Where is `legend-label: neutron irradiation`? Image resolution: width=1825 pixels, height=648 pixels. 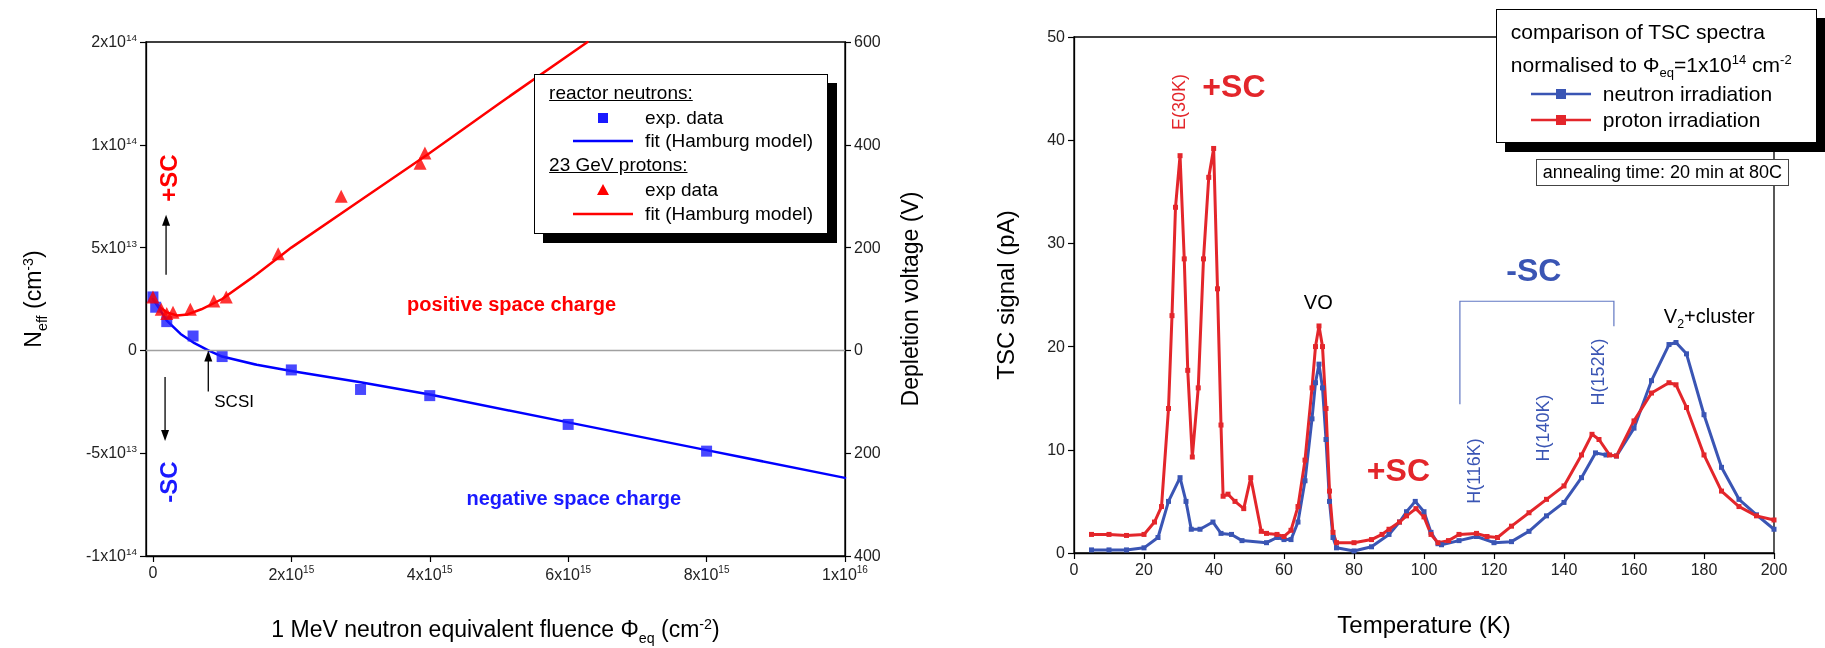 legend-label: neutron irradiation is located at coordinates (1687, 94).